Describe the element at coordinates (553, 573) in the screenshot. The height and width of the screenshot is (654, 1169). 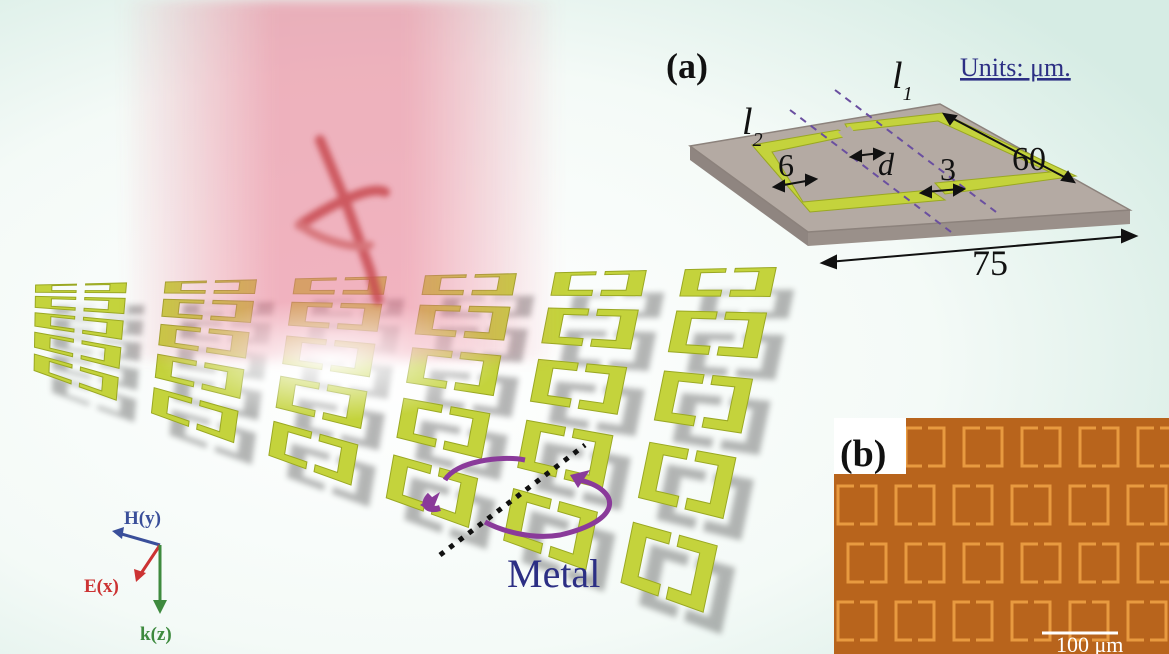
I see `metal-label: Metal` at that location.